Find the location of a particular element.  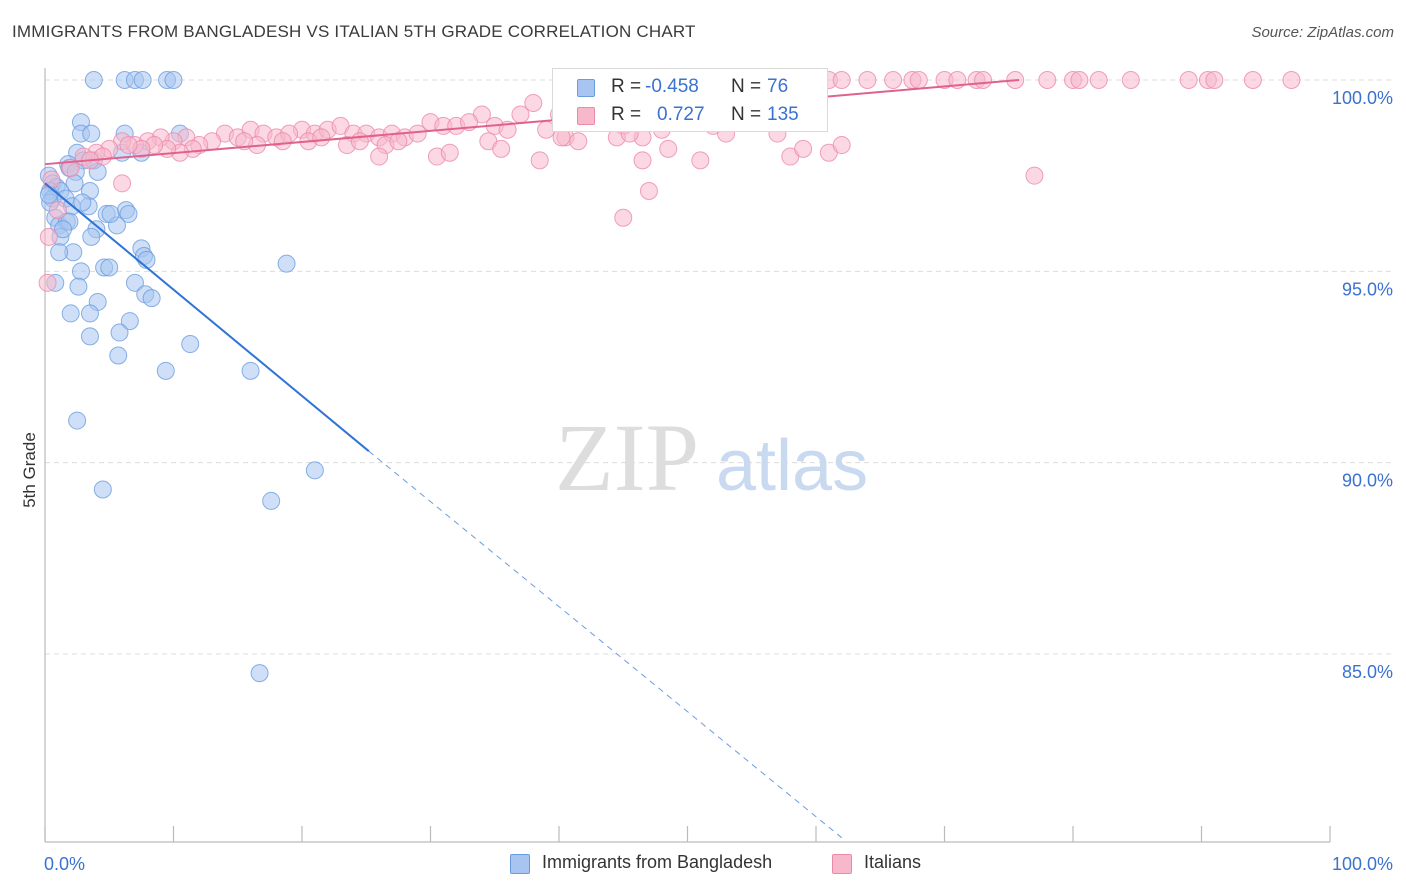

legend-label-italians: Italians is located at coordinates (893, 862).